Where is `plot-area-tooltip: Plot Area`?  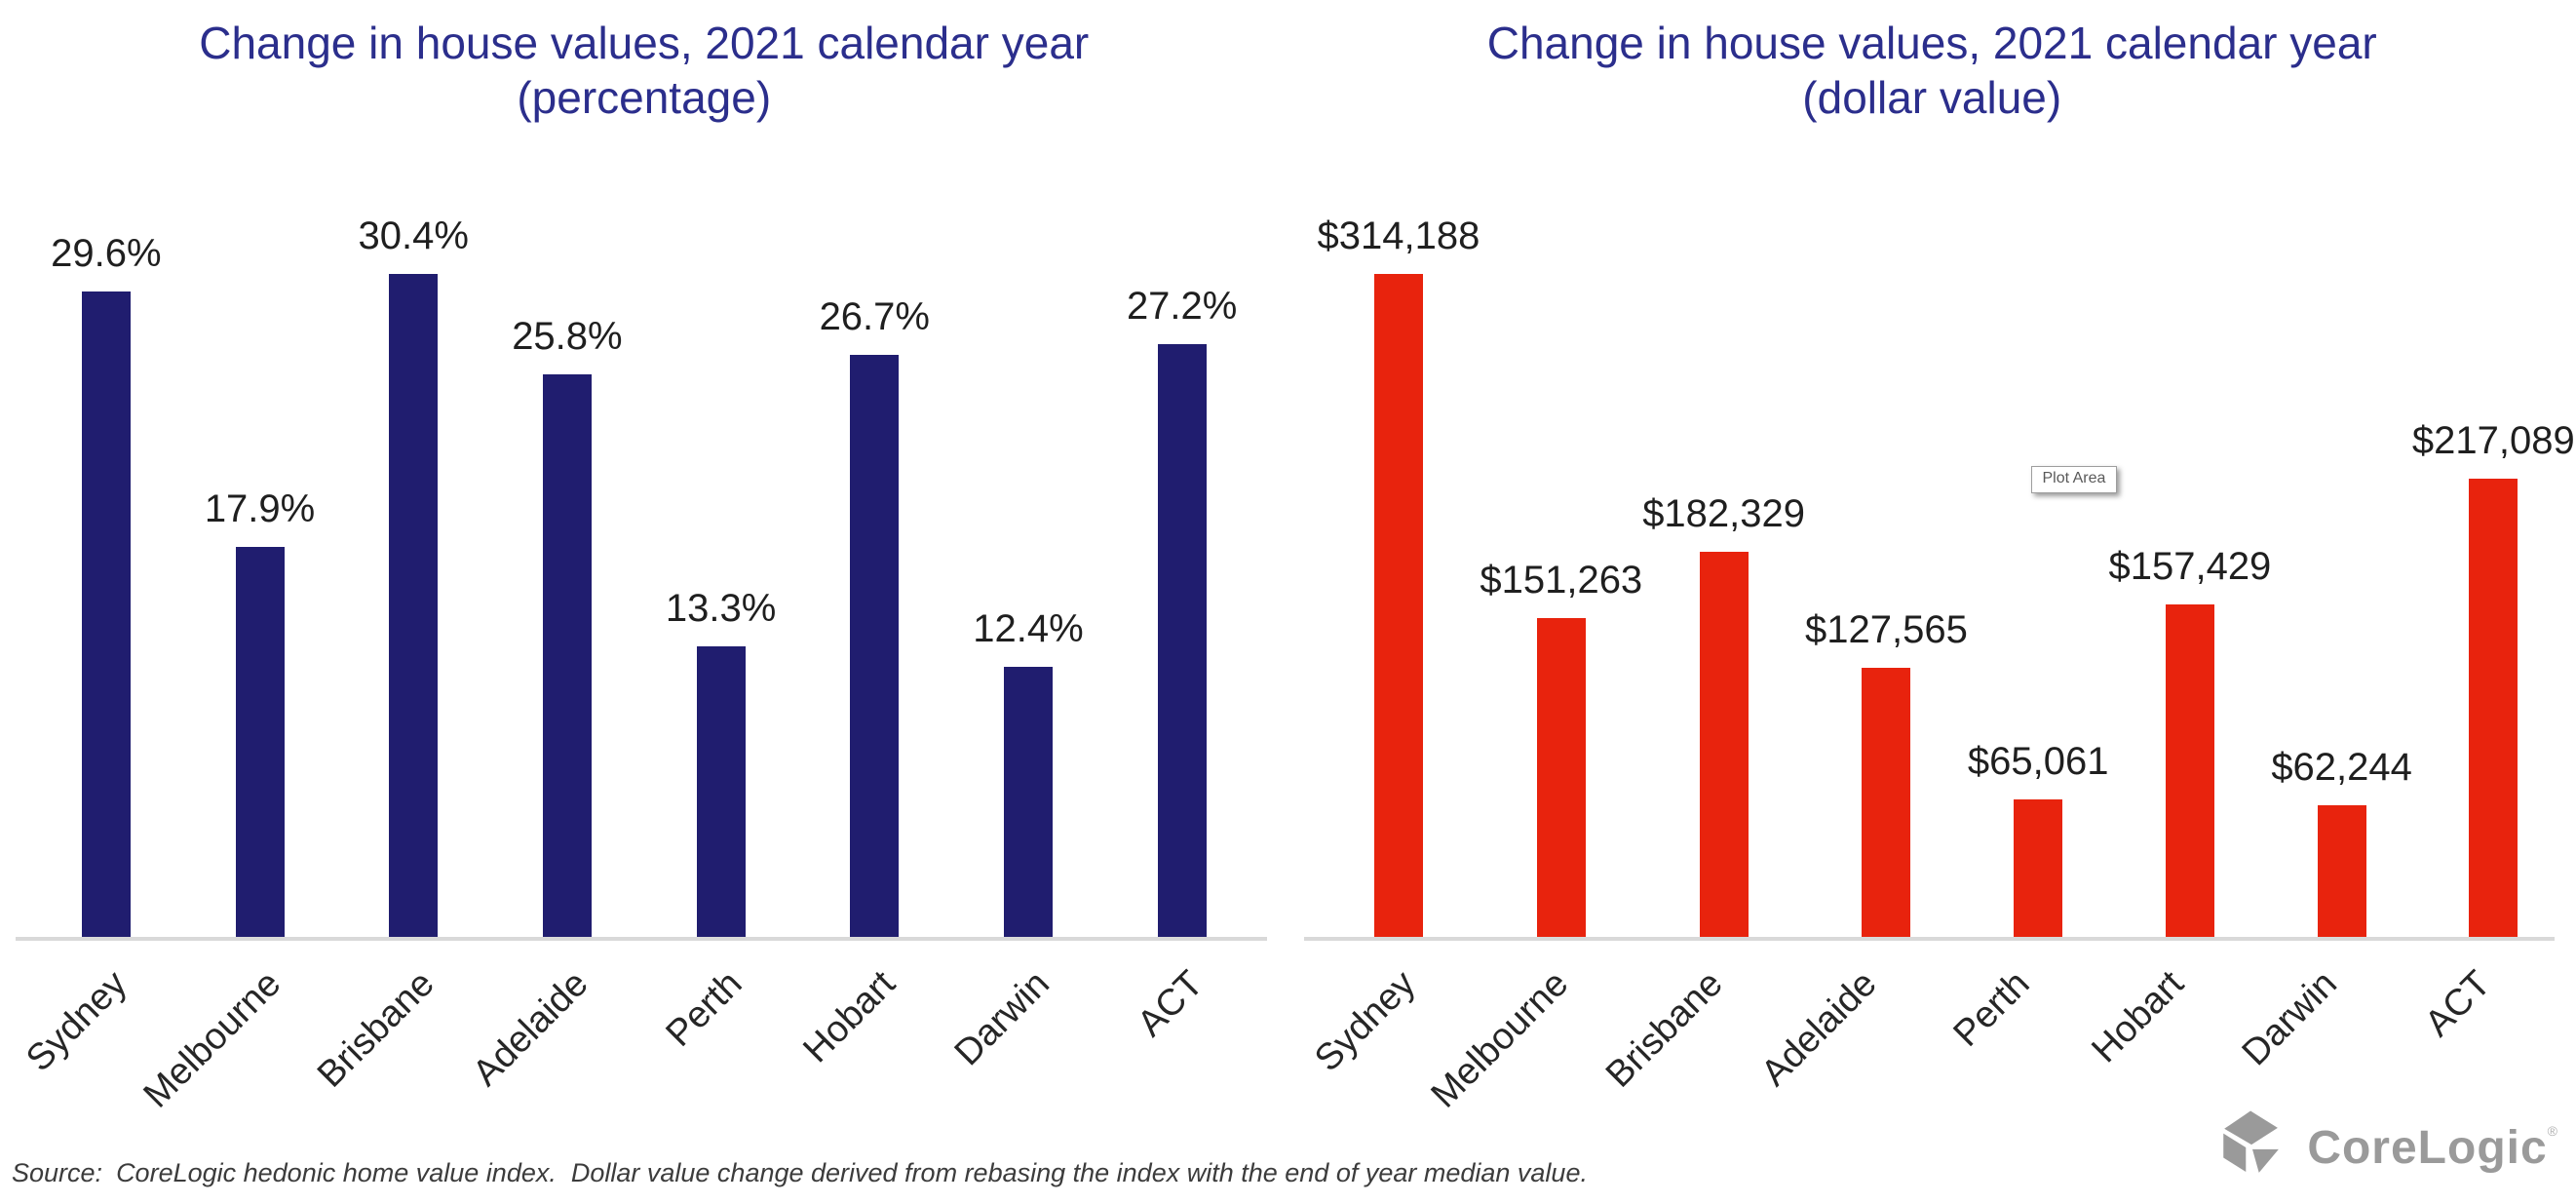 plot-area-tooltip: Plot Area is located at coordinates (2074, 479).